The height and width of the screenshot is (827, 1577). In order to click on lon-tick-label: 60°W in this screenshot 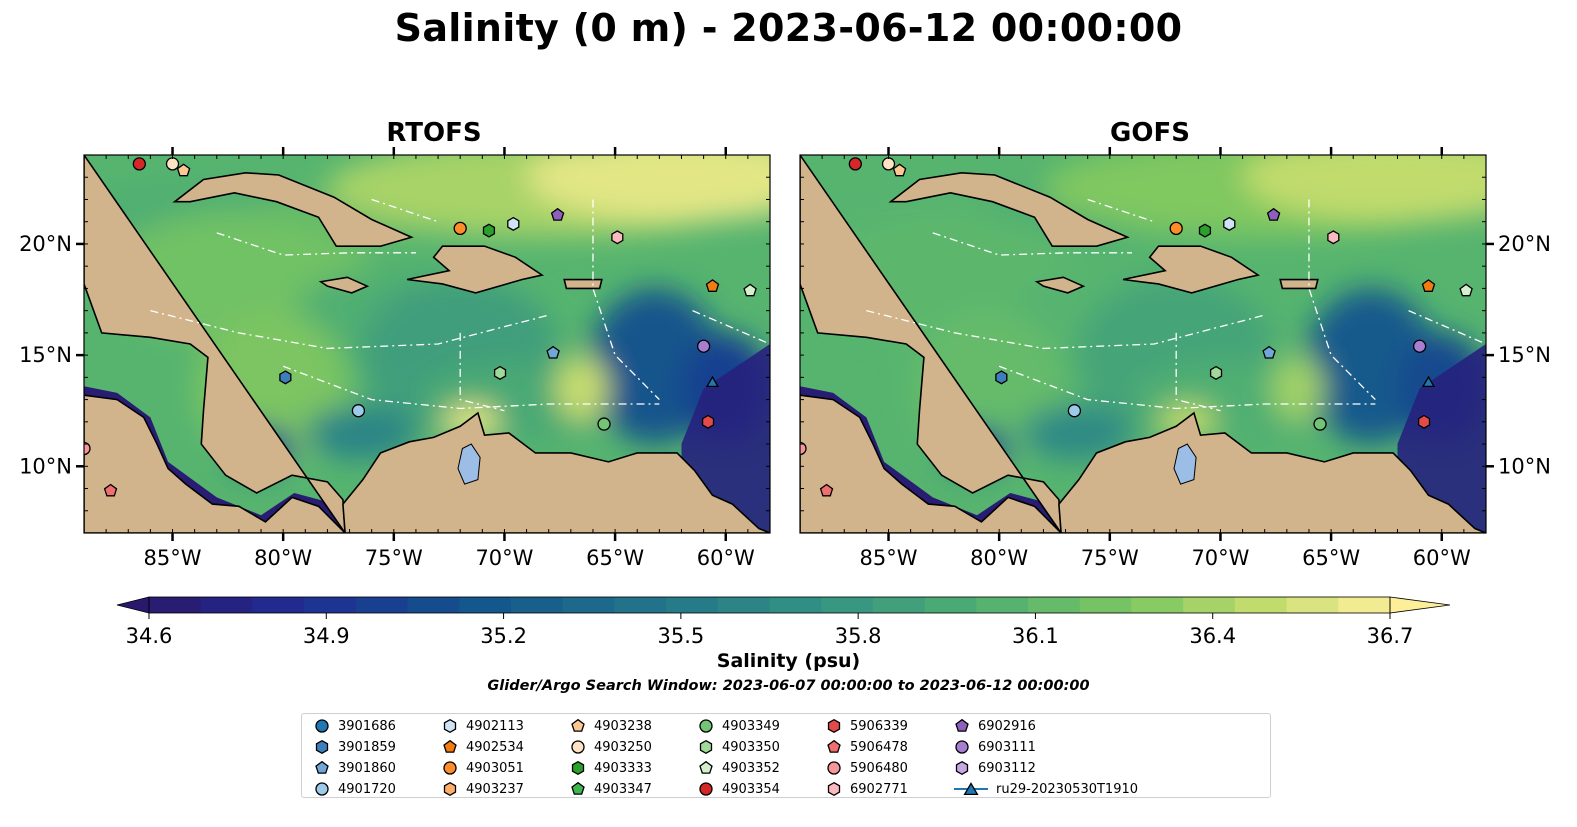, I will do `click(726, 558)`.